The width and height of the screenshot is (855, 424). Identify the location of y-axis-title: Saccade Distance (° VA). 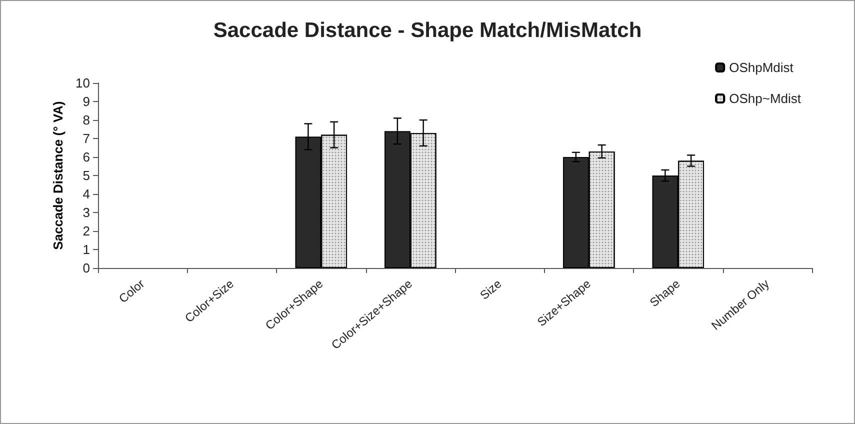
(58, 175).